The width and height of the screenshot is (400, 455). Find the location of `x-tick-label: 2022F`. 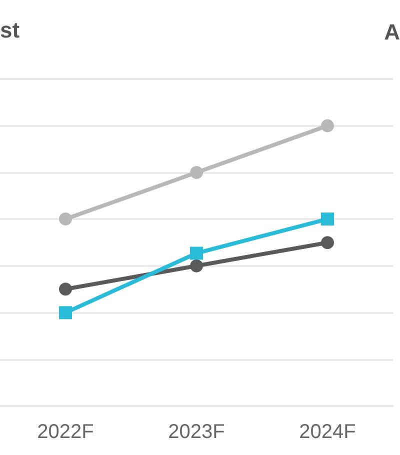

x-tick-label: 2022F is located at coordinates (65, 432).